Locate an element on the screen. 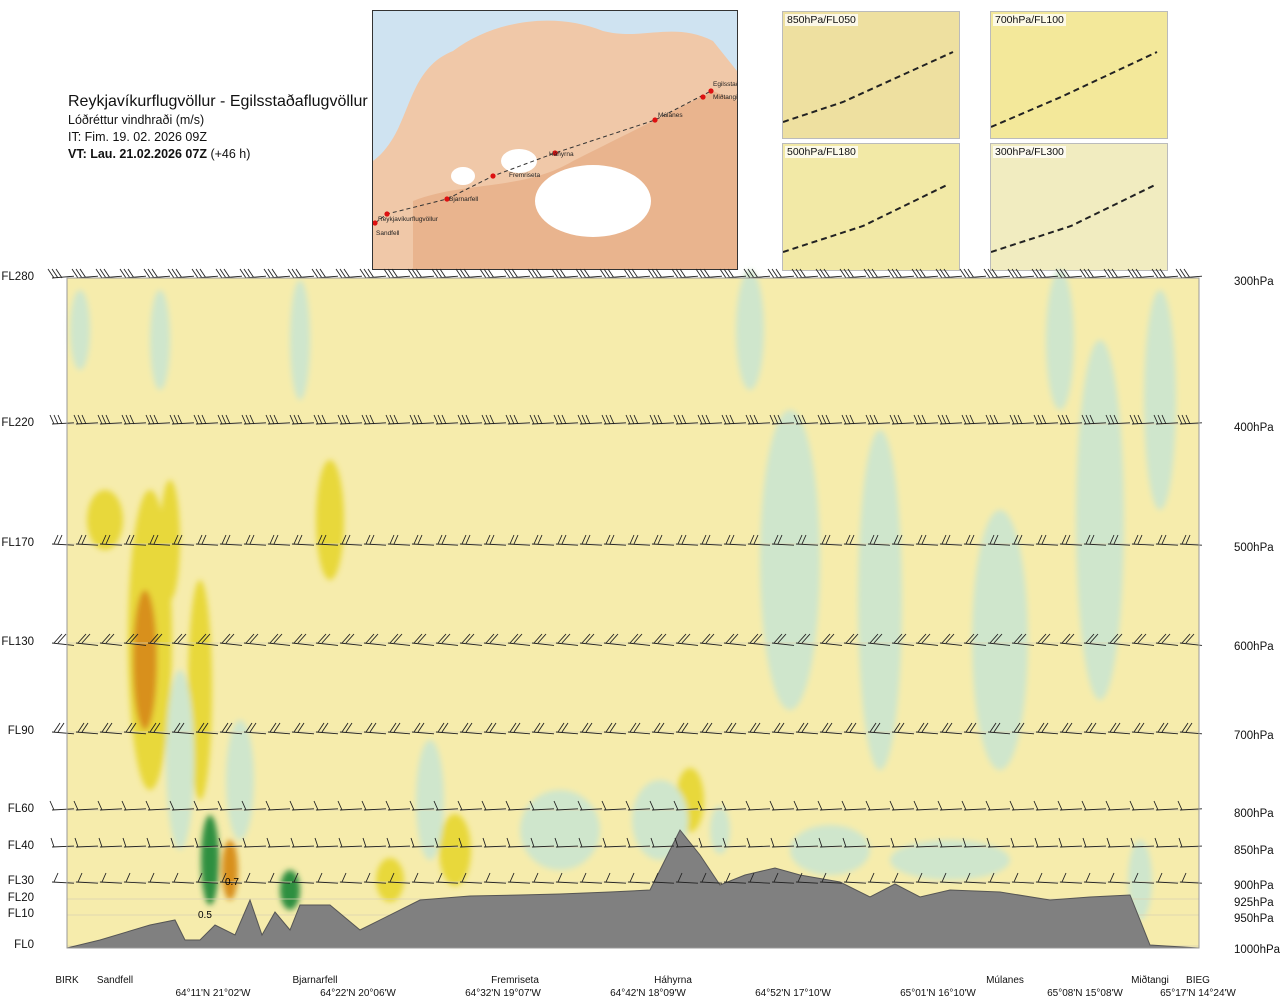 The width and height of the screenshot is (1280, 1005). thumbnail-300: 300hPa/FL300 is located at coordinates (1079, 207).